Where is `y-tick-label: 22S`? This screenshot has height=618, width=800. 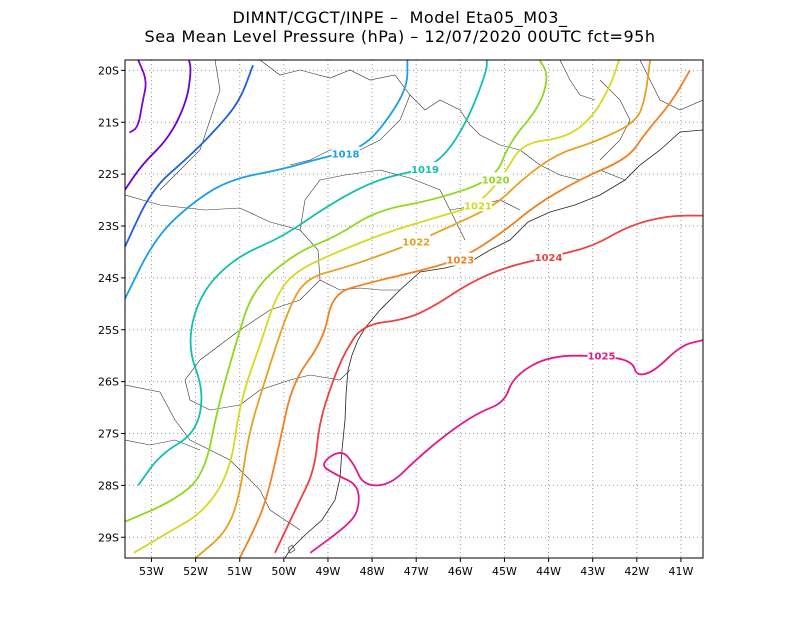
y-tick-label: 22S is located at coordinates (108, 174).